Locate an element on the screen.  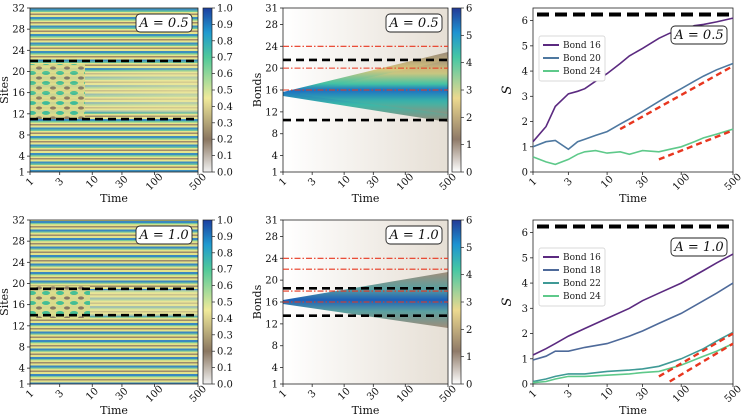
panel-top-middle-ylabel: Bonds is located at coordinates (257, 89).